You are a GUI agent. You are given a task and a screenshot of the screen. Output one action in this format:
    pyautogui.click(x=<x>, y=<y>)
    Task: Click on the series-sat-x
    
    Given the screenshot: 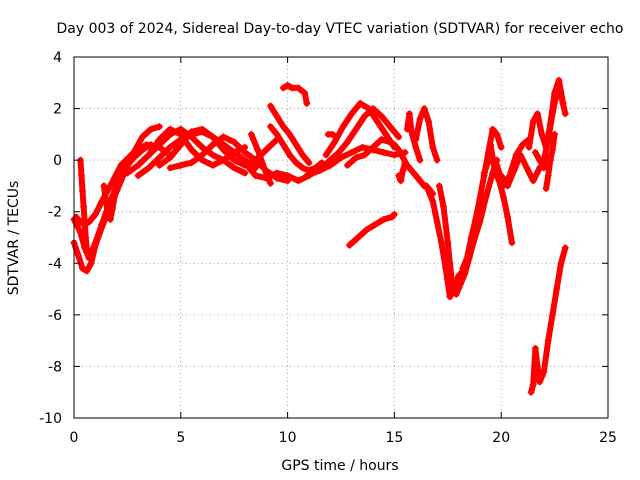 What is the action you would take?
    pyautogui.click(x=413, y=137)
    